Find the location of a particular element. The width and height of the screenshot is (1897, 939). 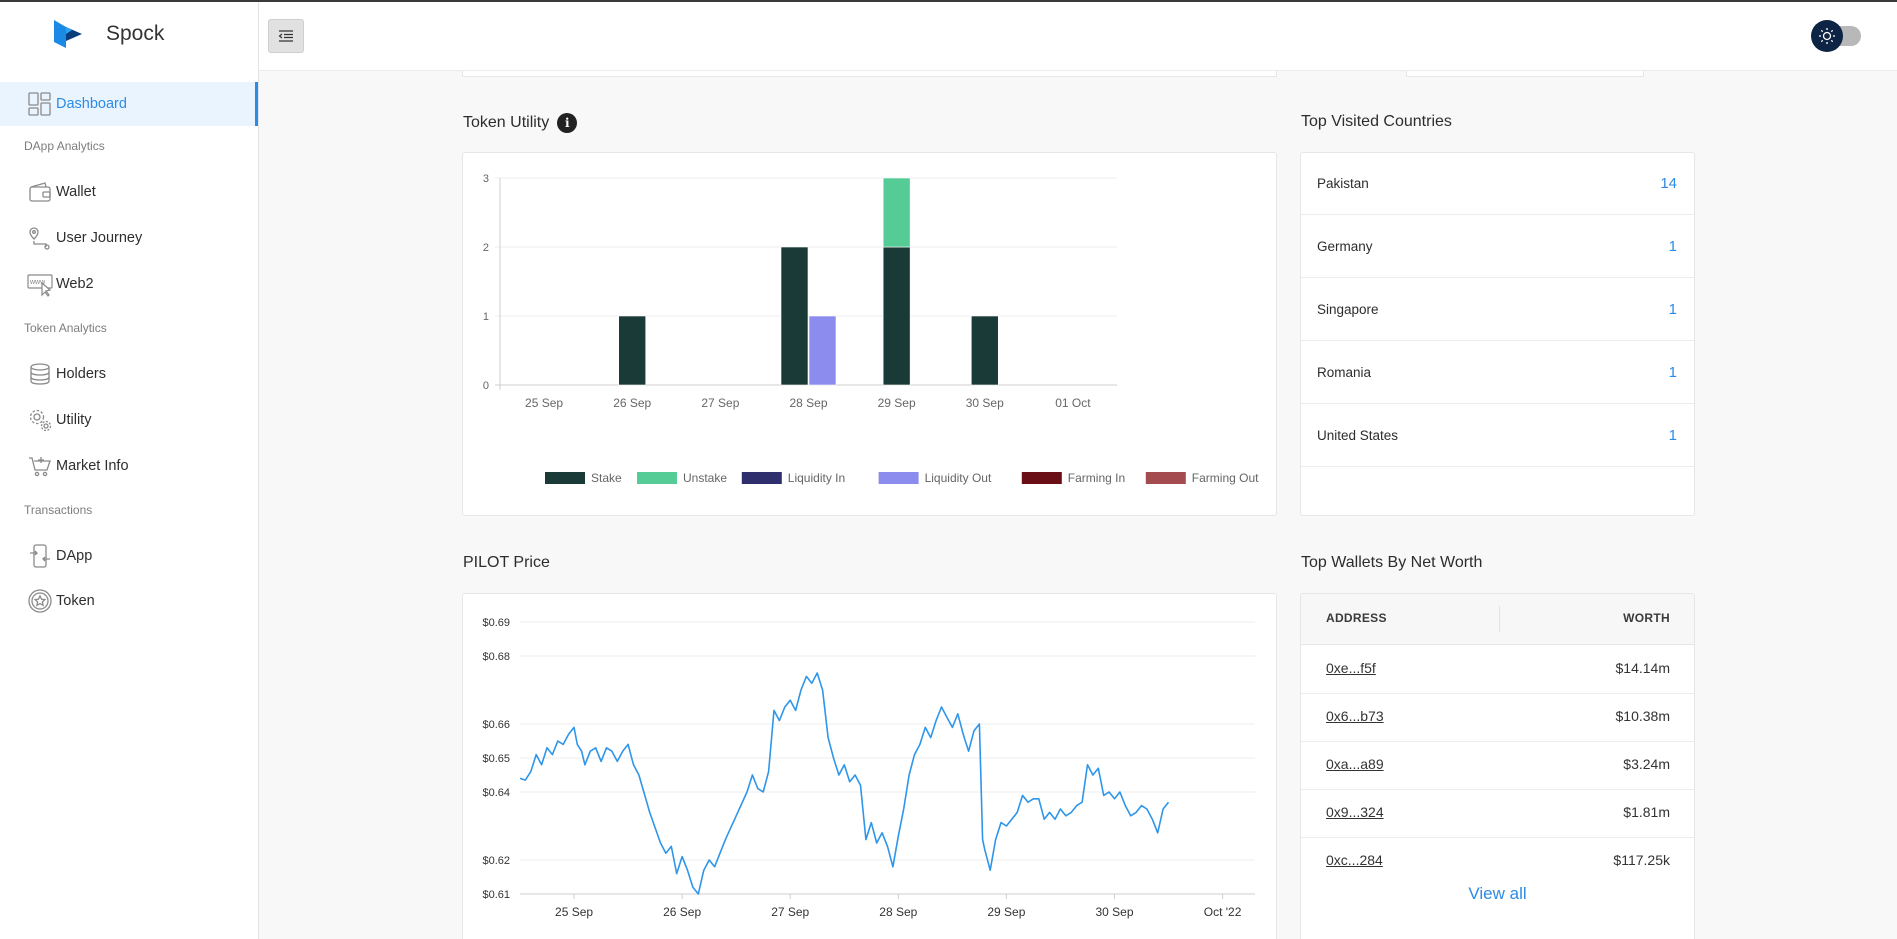

wallet-address-link: 0xe...f5f is located at coordinates (1351, 668).